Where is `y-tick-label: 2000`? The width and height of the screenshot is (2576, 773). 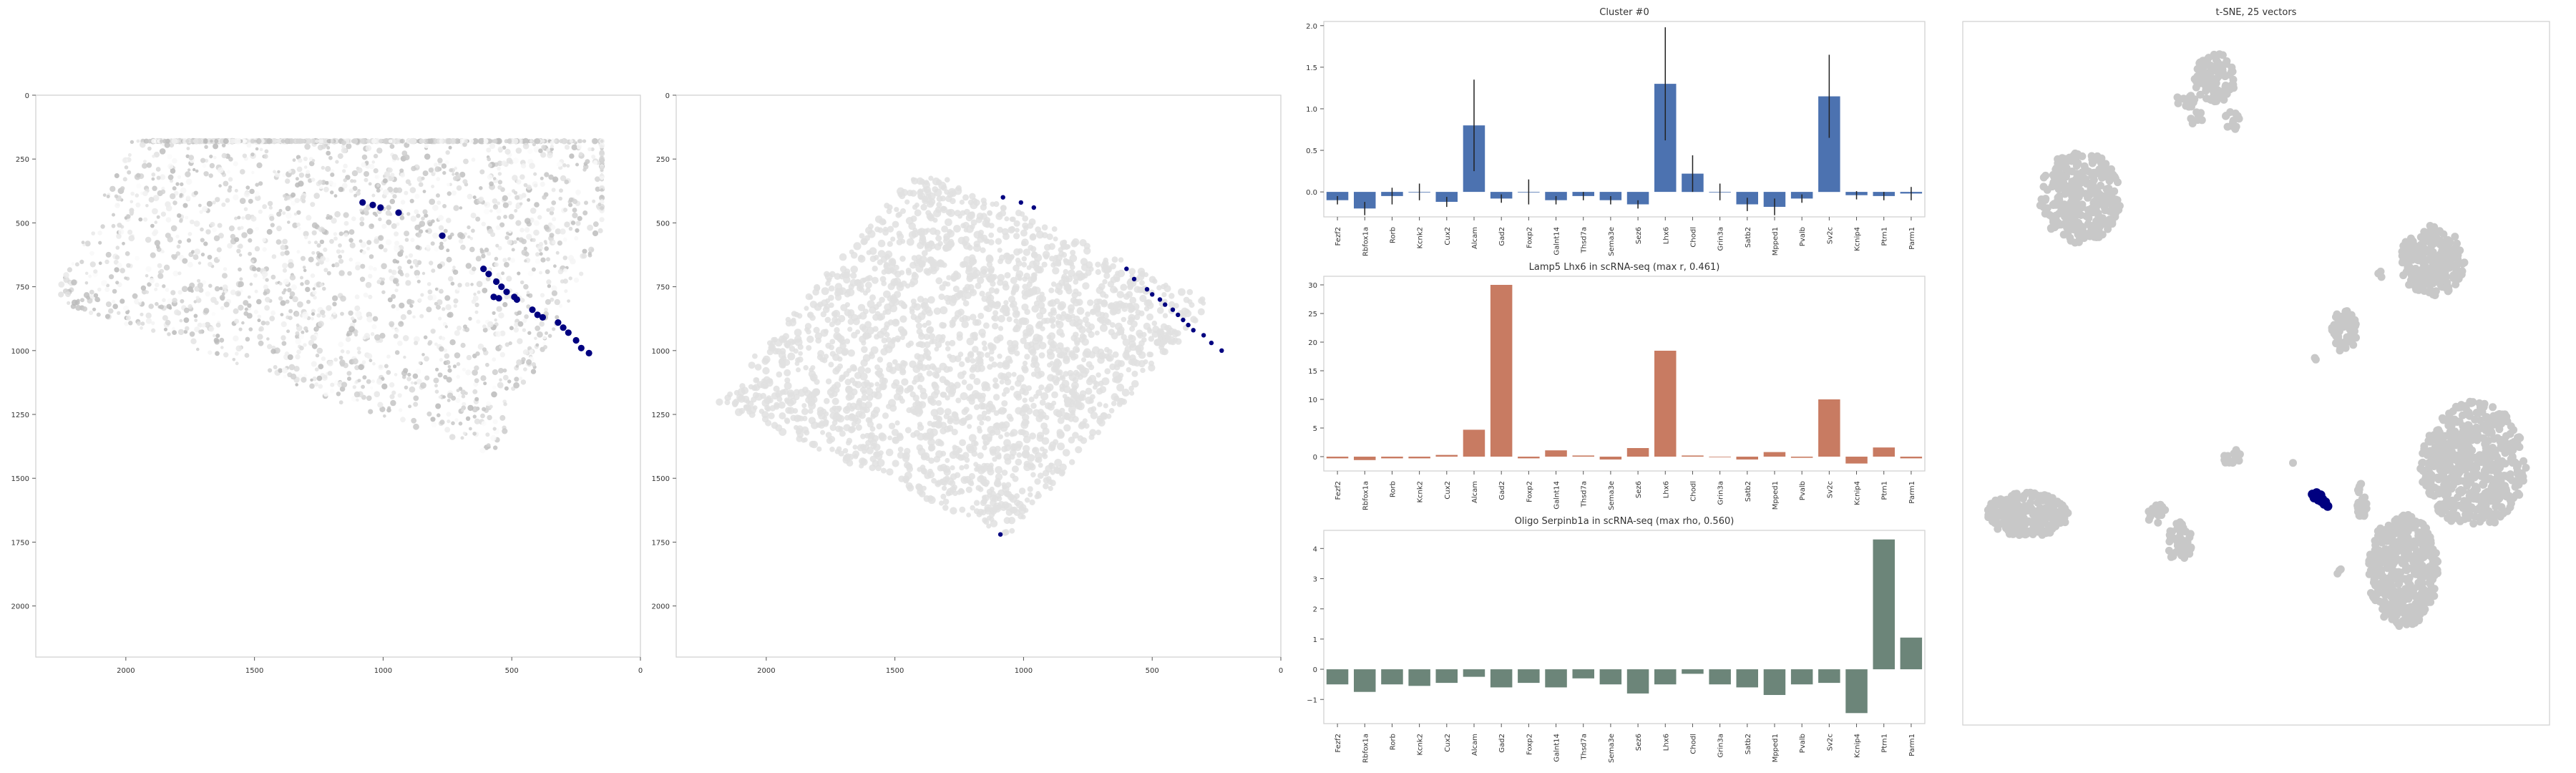
y-tick-label: 2000 is located at coordinates (661, 607).